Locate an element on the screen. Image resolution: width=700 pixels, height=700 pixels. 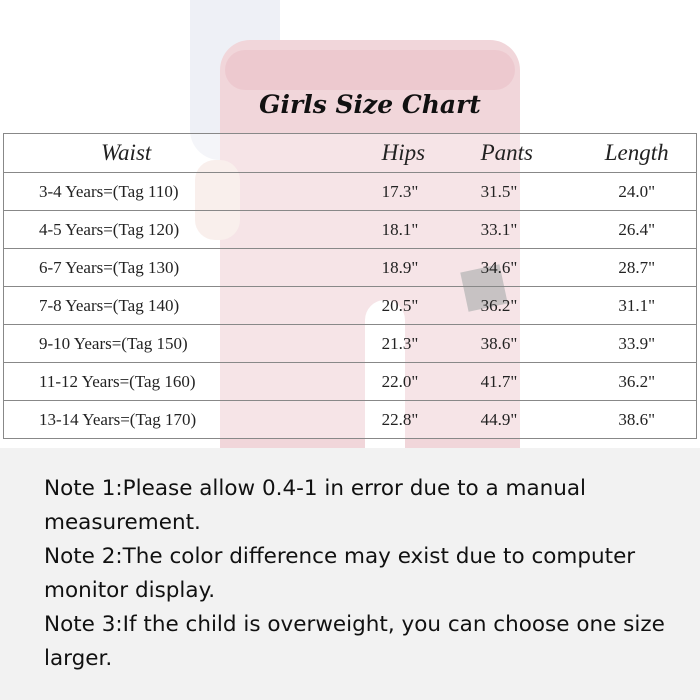
table-row: 13-14 Years=(Tag 170) 22.8" 44.9" 38.6" is located at coordinates (350, 419).